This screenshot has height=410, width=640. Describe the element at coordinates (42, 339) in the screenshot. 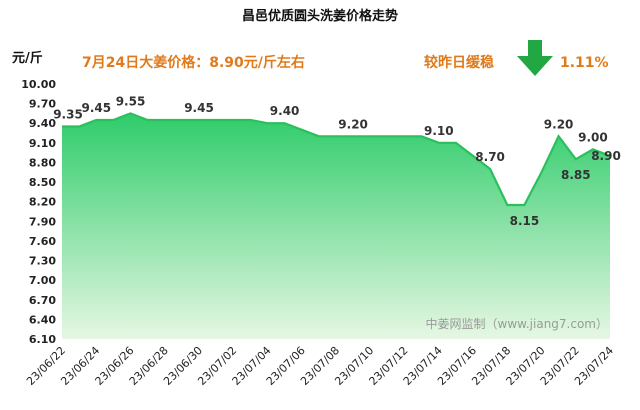

I see `y-tick-label: 6.10` at that location.